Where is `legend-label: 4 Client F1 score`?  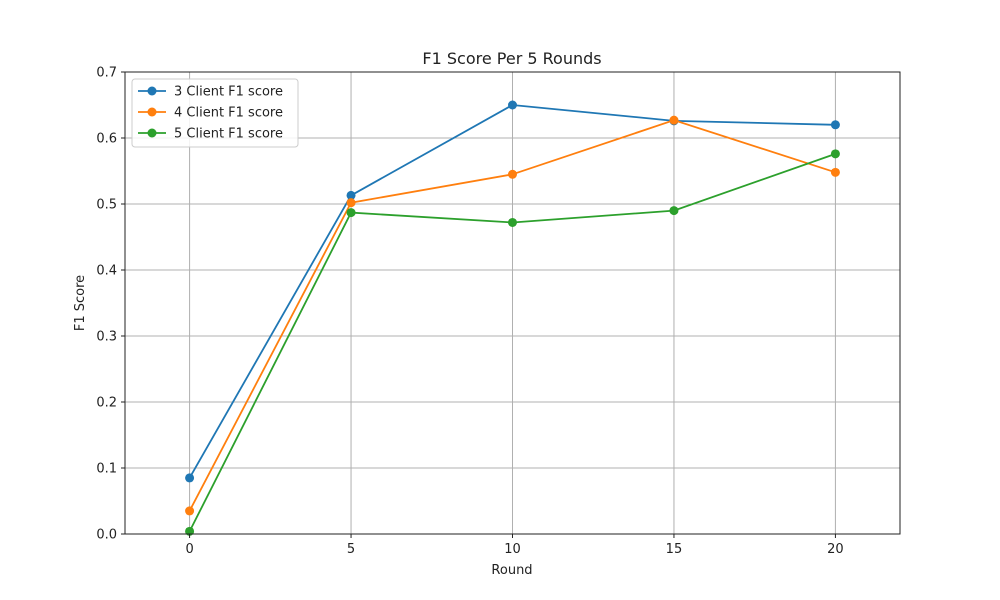 legend-label: 4 Client F1 score is located at coordinates (228, 113).